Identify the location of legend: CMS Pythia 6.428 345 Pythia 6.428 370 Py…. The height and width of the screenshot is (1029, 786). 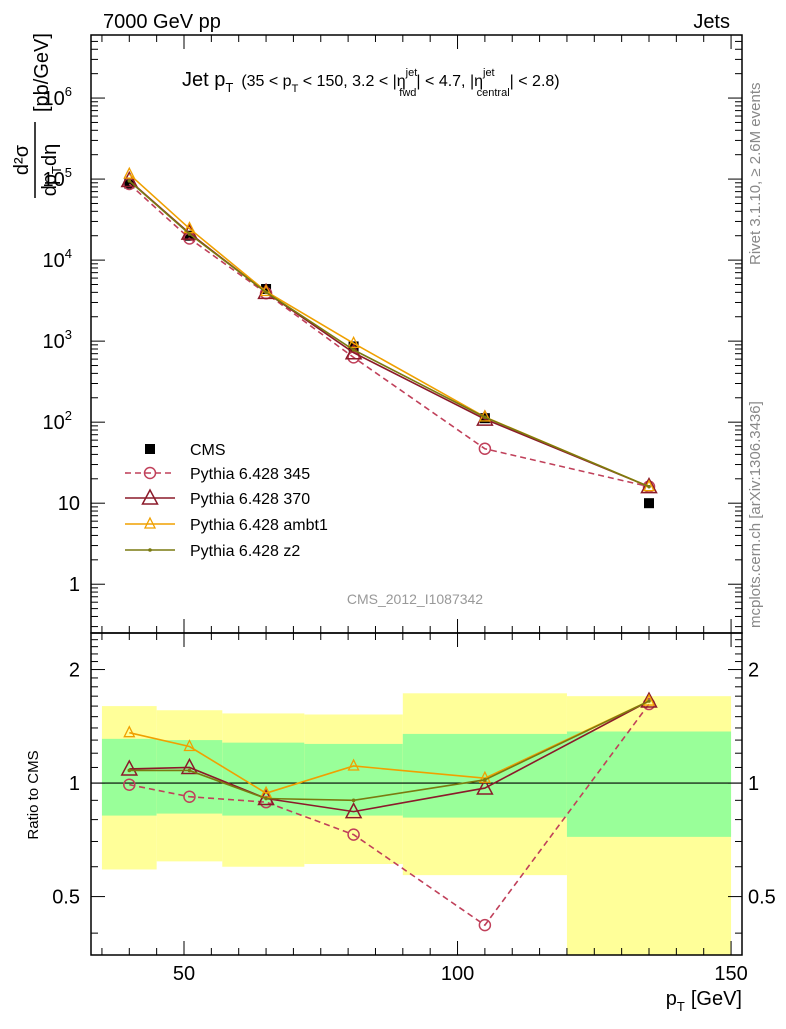
(226, 501).